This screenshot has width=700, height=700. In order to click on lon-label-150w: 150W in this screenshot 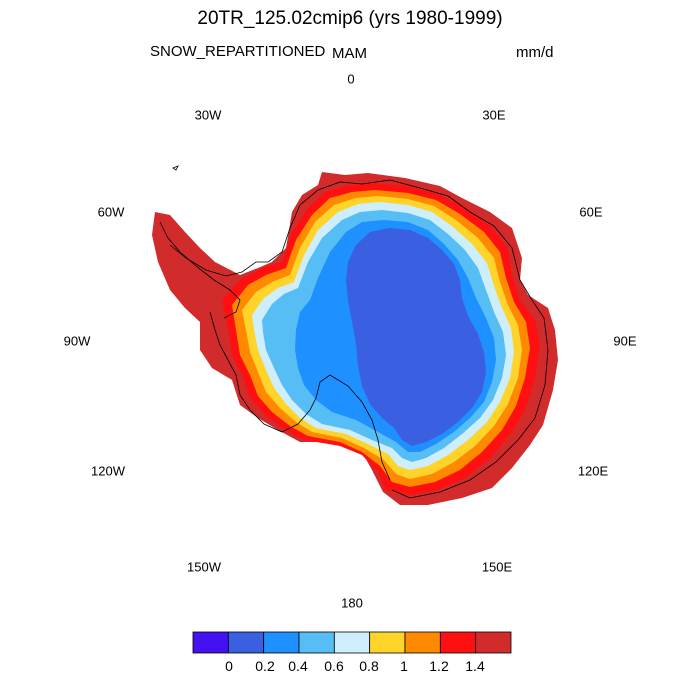, I will do `click(204, 567)`.